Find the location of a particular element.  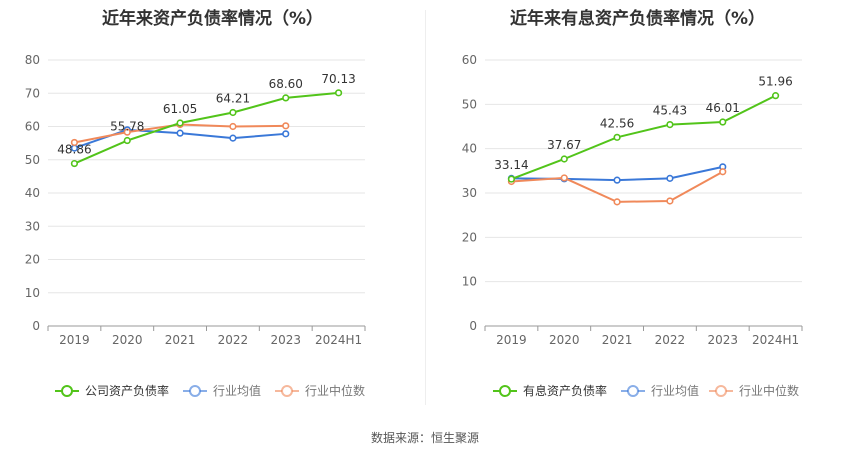

data-label: 70.13 is located at coordinates (338, 79).